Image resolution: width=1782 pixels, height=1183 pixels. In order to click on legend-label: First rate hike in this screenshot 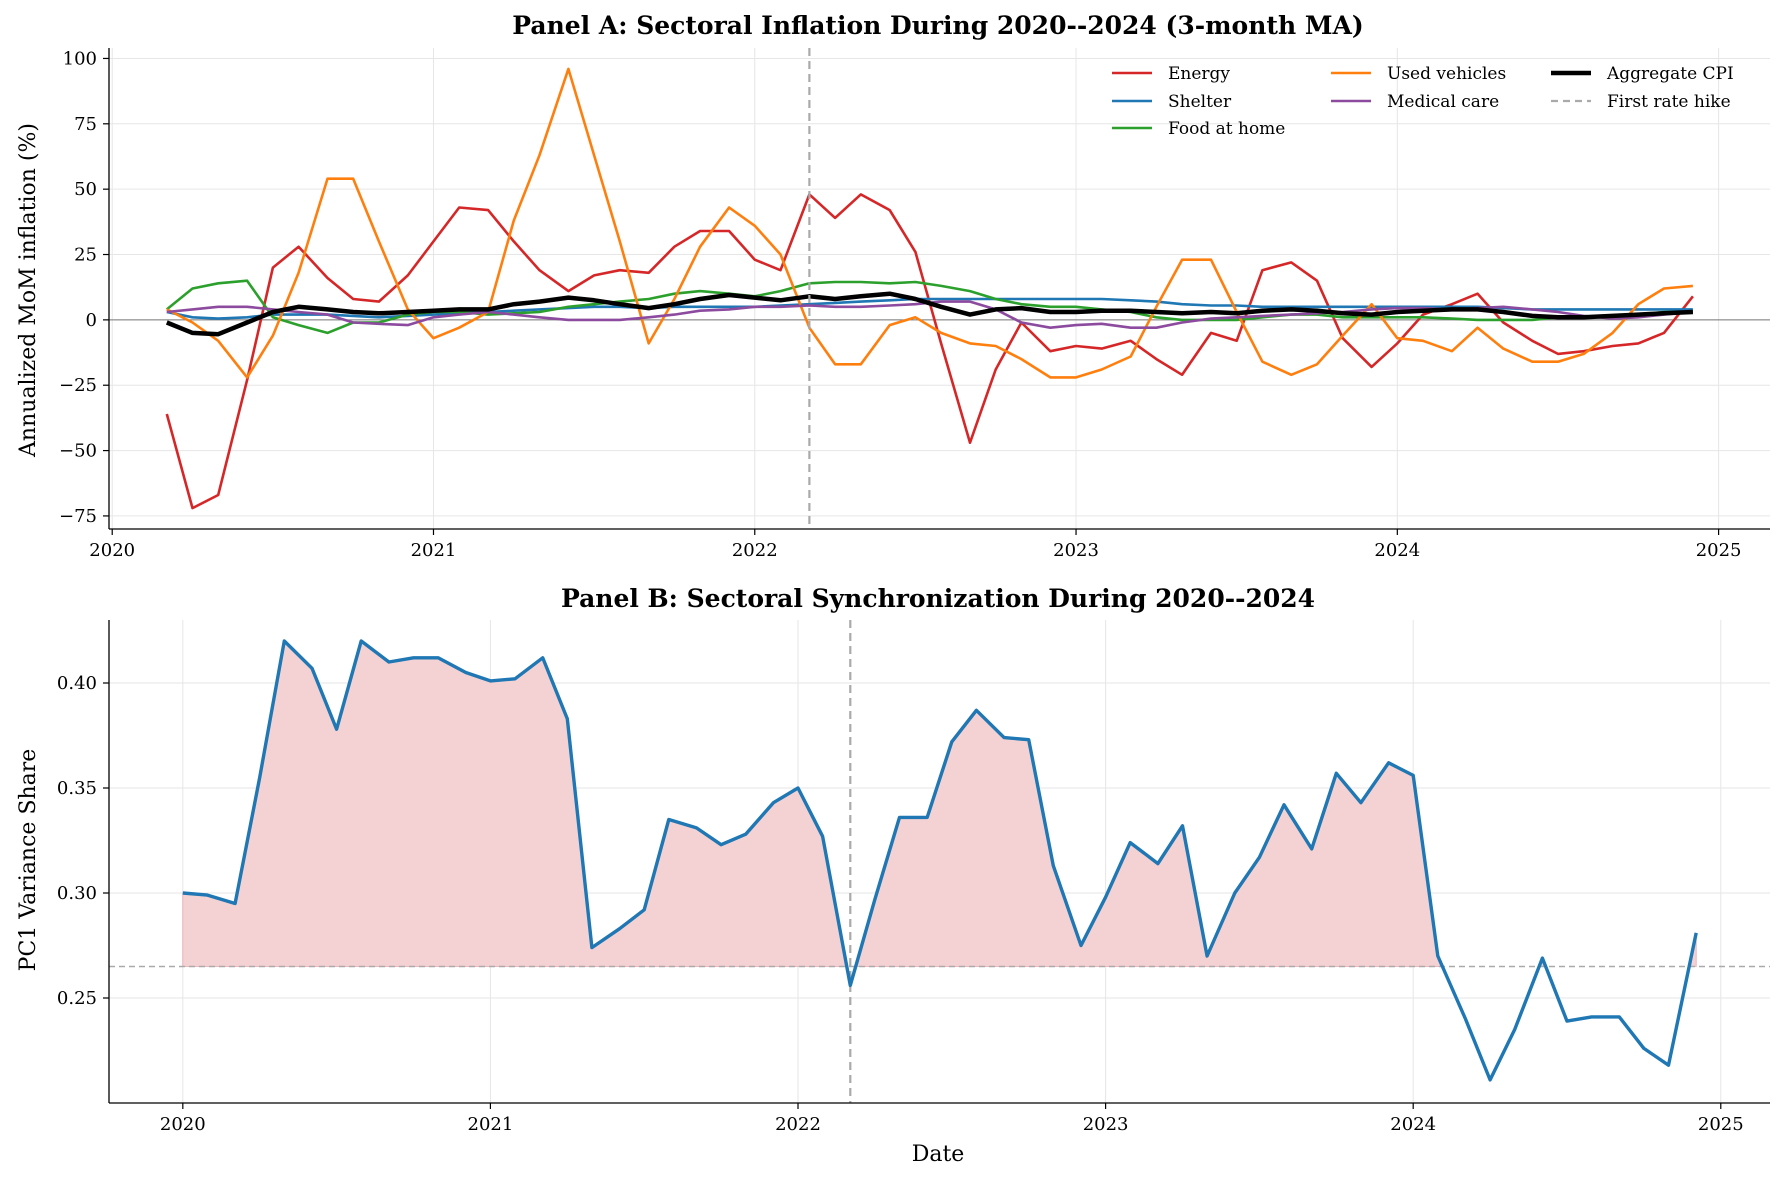, I will do `click(1669, 102)`.